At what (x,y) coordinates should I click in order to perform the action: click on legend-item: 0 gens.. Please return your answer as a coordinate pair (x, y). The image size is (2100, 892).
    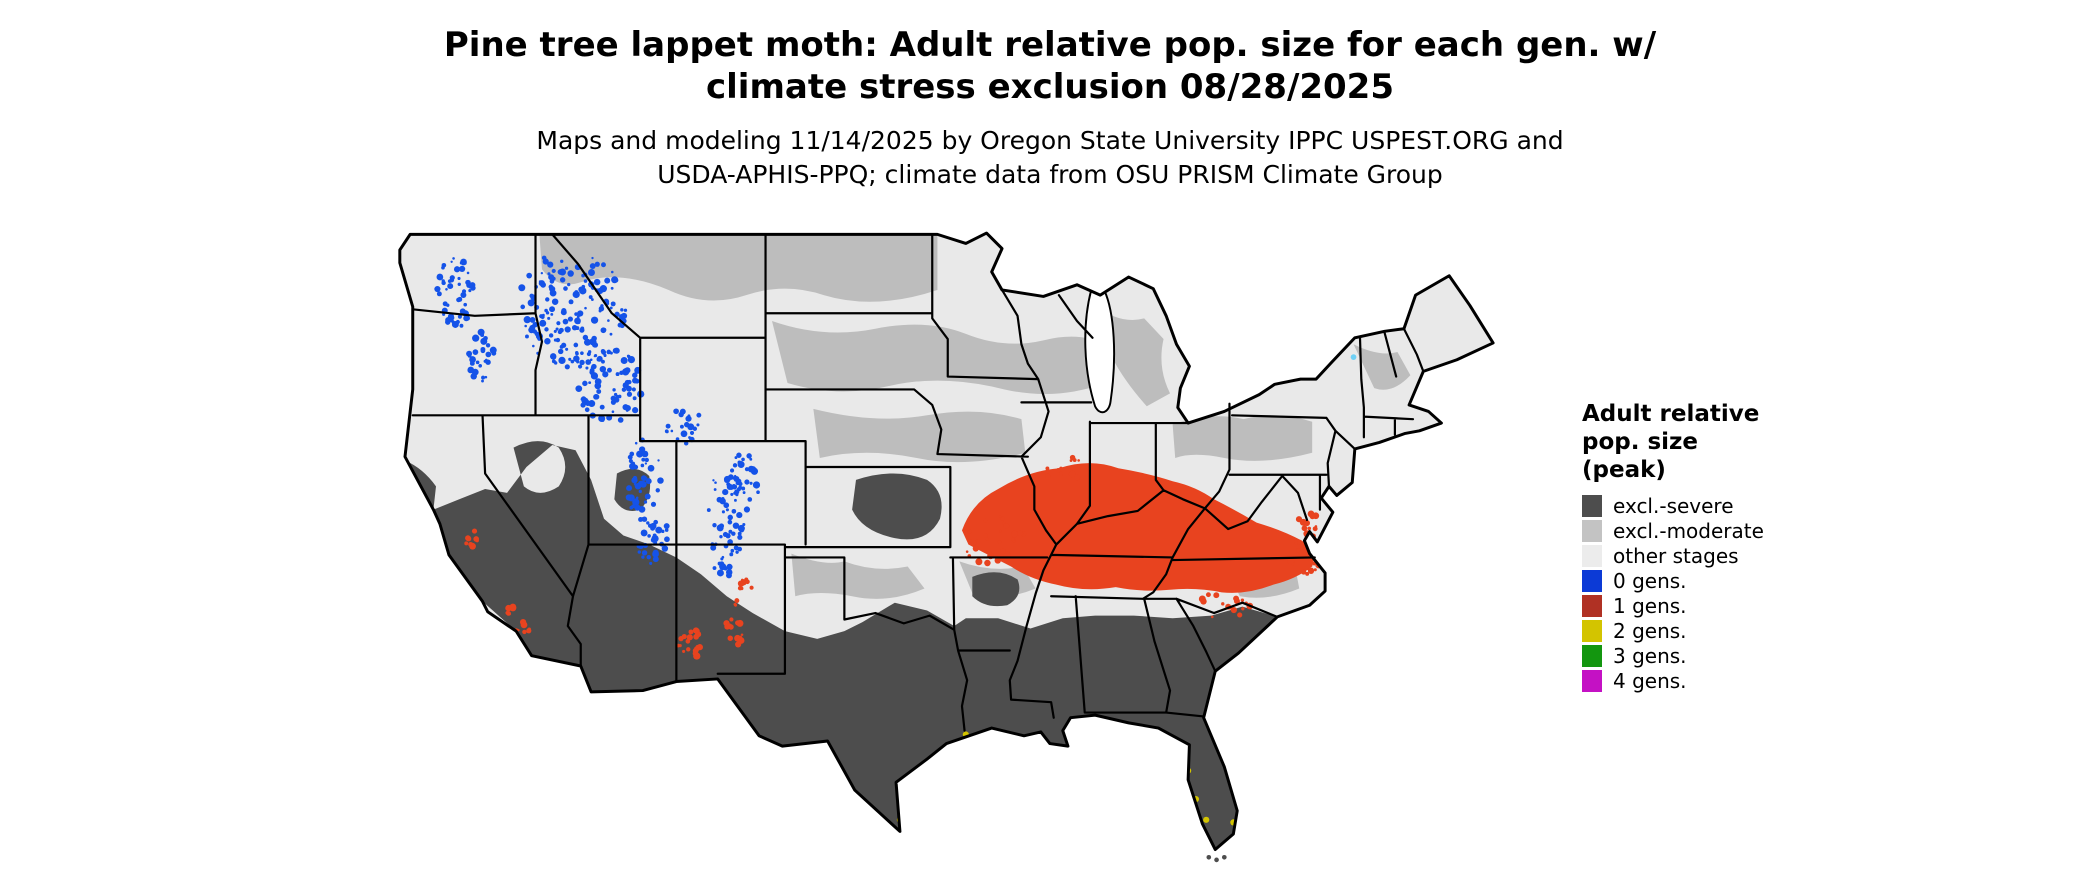
    Looking at the image, I should click on (1732, 581).